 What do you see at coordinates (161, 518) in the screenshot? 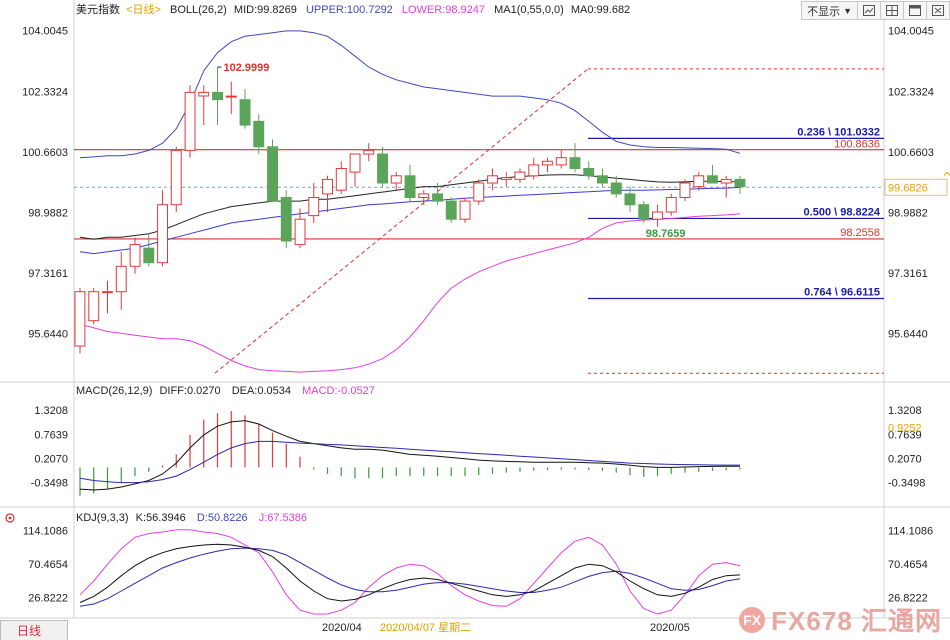
I see `k-value: K:56.3946` at bounding box center [161, 518].